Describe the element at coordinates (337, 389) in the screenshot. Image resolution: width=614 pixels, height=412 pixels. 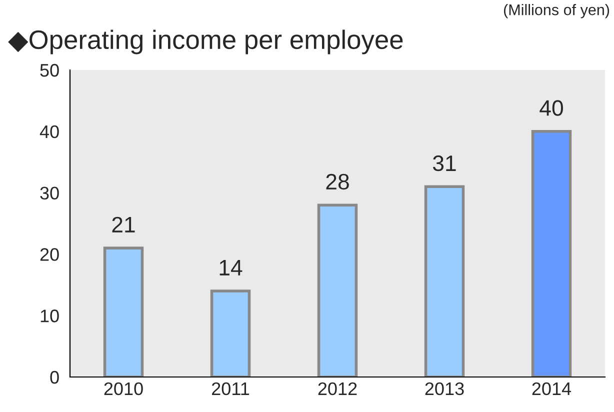
I see `x-tick-label: 2012` at that location.